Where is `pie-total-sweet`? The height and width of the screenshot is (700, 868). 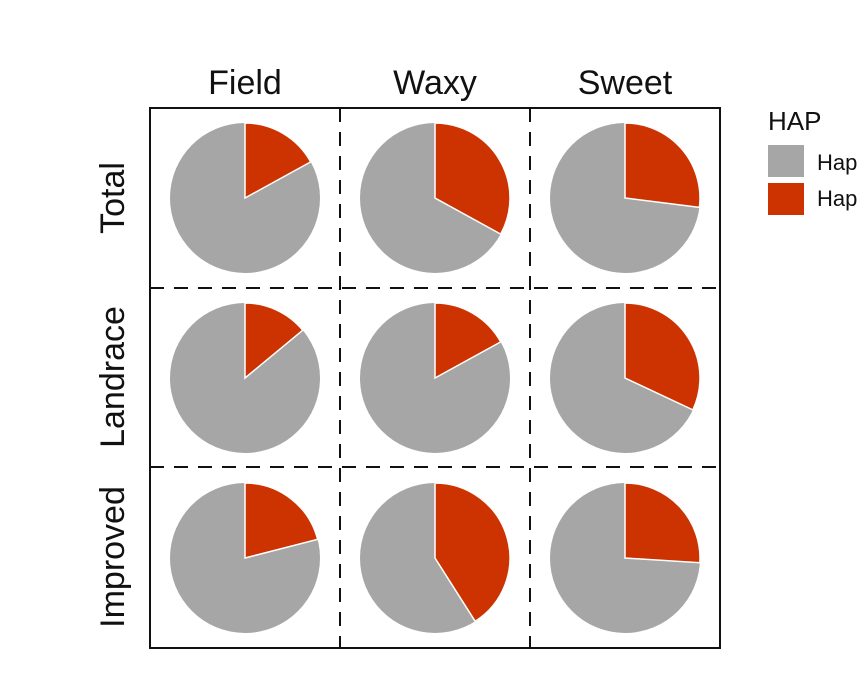
pie-total-sweet is located at coordinates (625, 197).